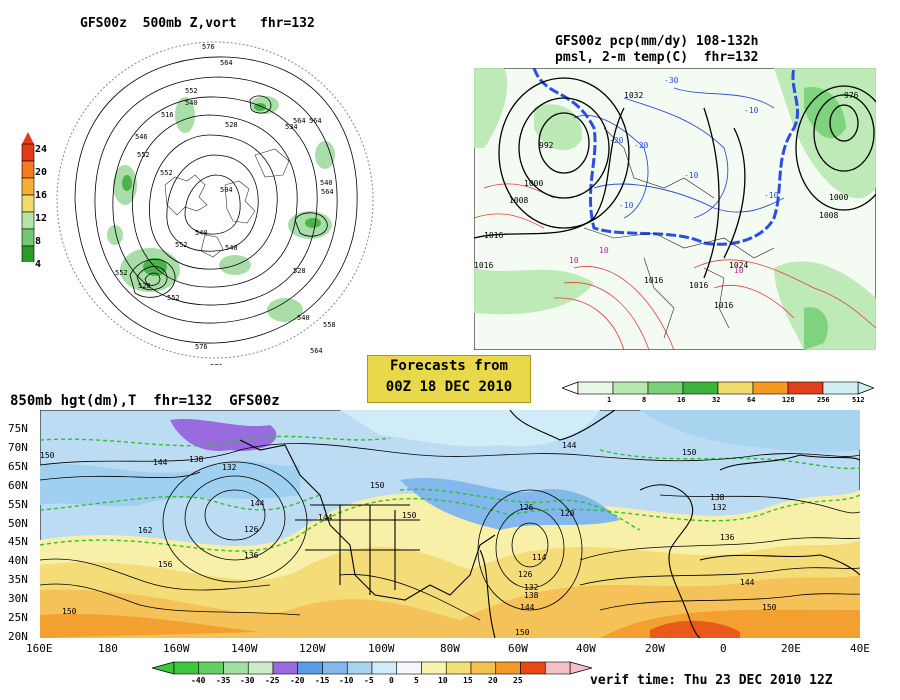 This screenshot has width=900, height=700. I want to click on temp-colorbar-label: -30, so click(247, 680).